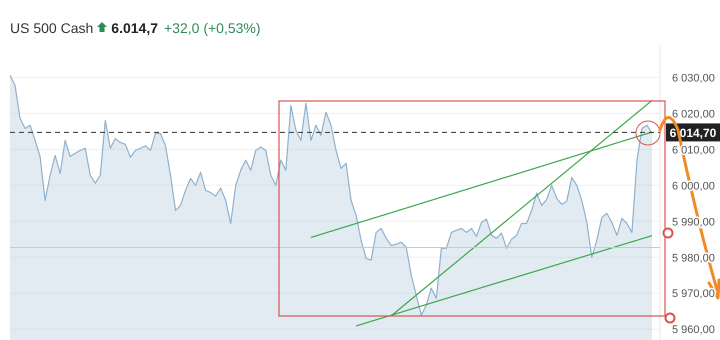 Image resolution: width=720 pixels, height=340 pixels. What do you see at coordinates (693, 294) in the screenshot?
I see `y-tick-label: 5 970,00` at bounding box center [693, 294].